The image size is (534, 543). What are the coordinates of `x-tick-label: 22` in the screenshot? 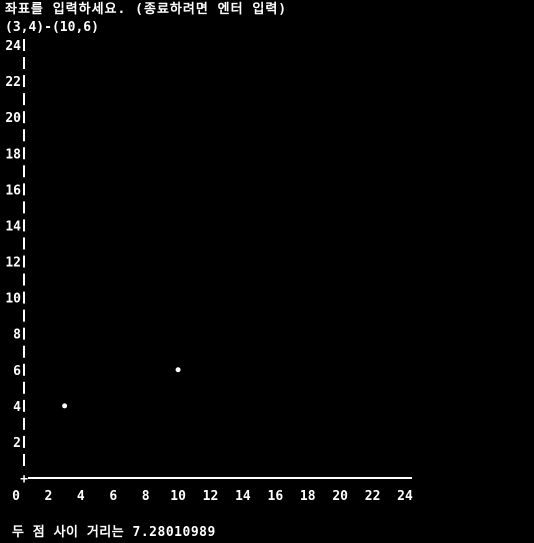 It's located at (373, 496).